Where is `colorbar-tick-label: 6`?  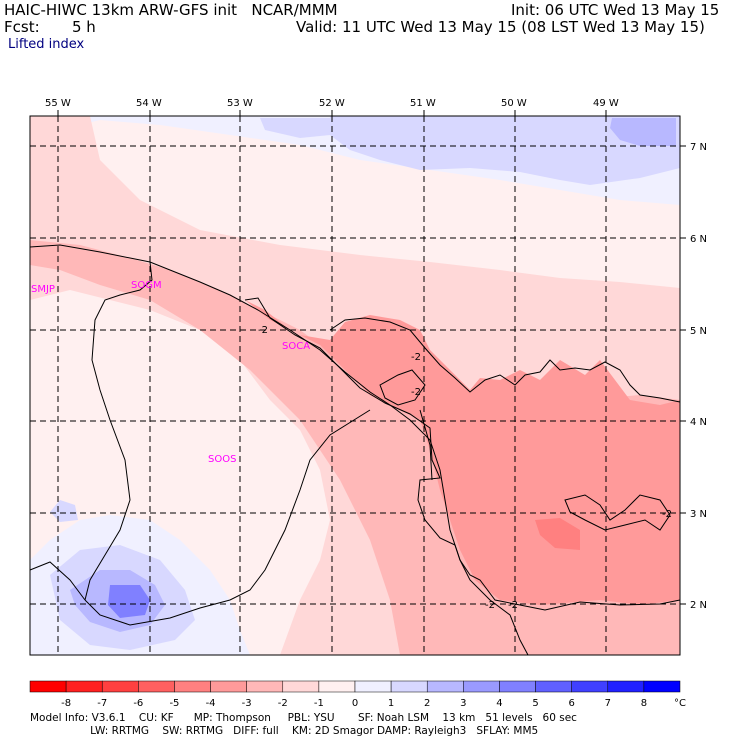 colorbar-tick-label: 6 is located at coordinates (571, 703).